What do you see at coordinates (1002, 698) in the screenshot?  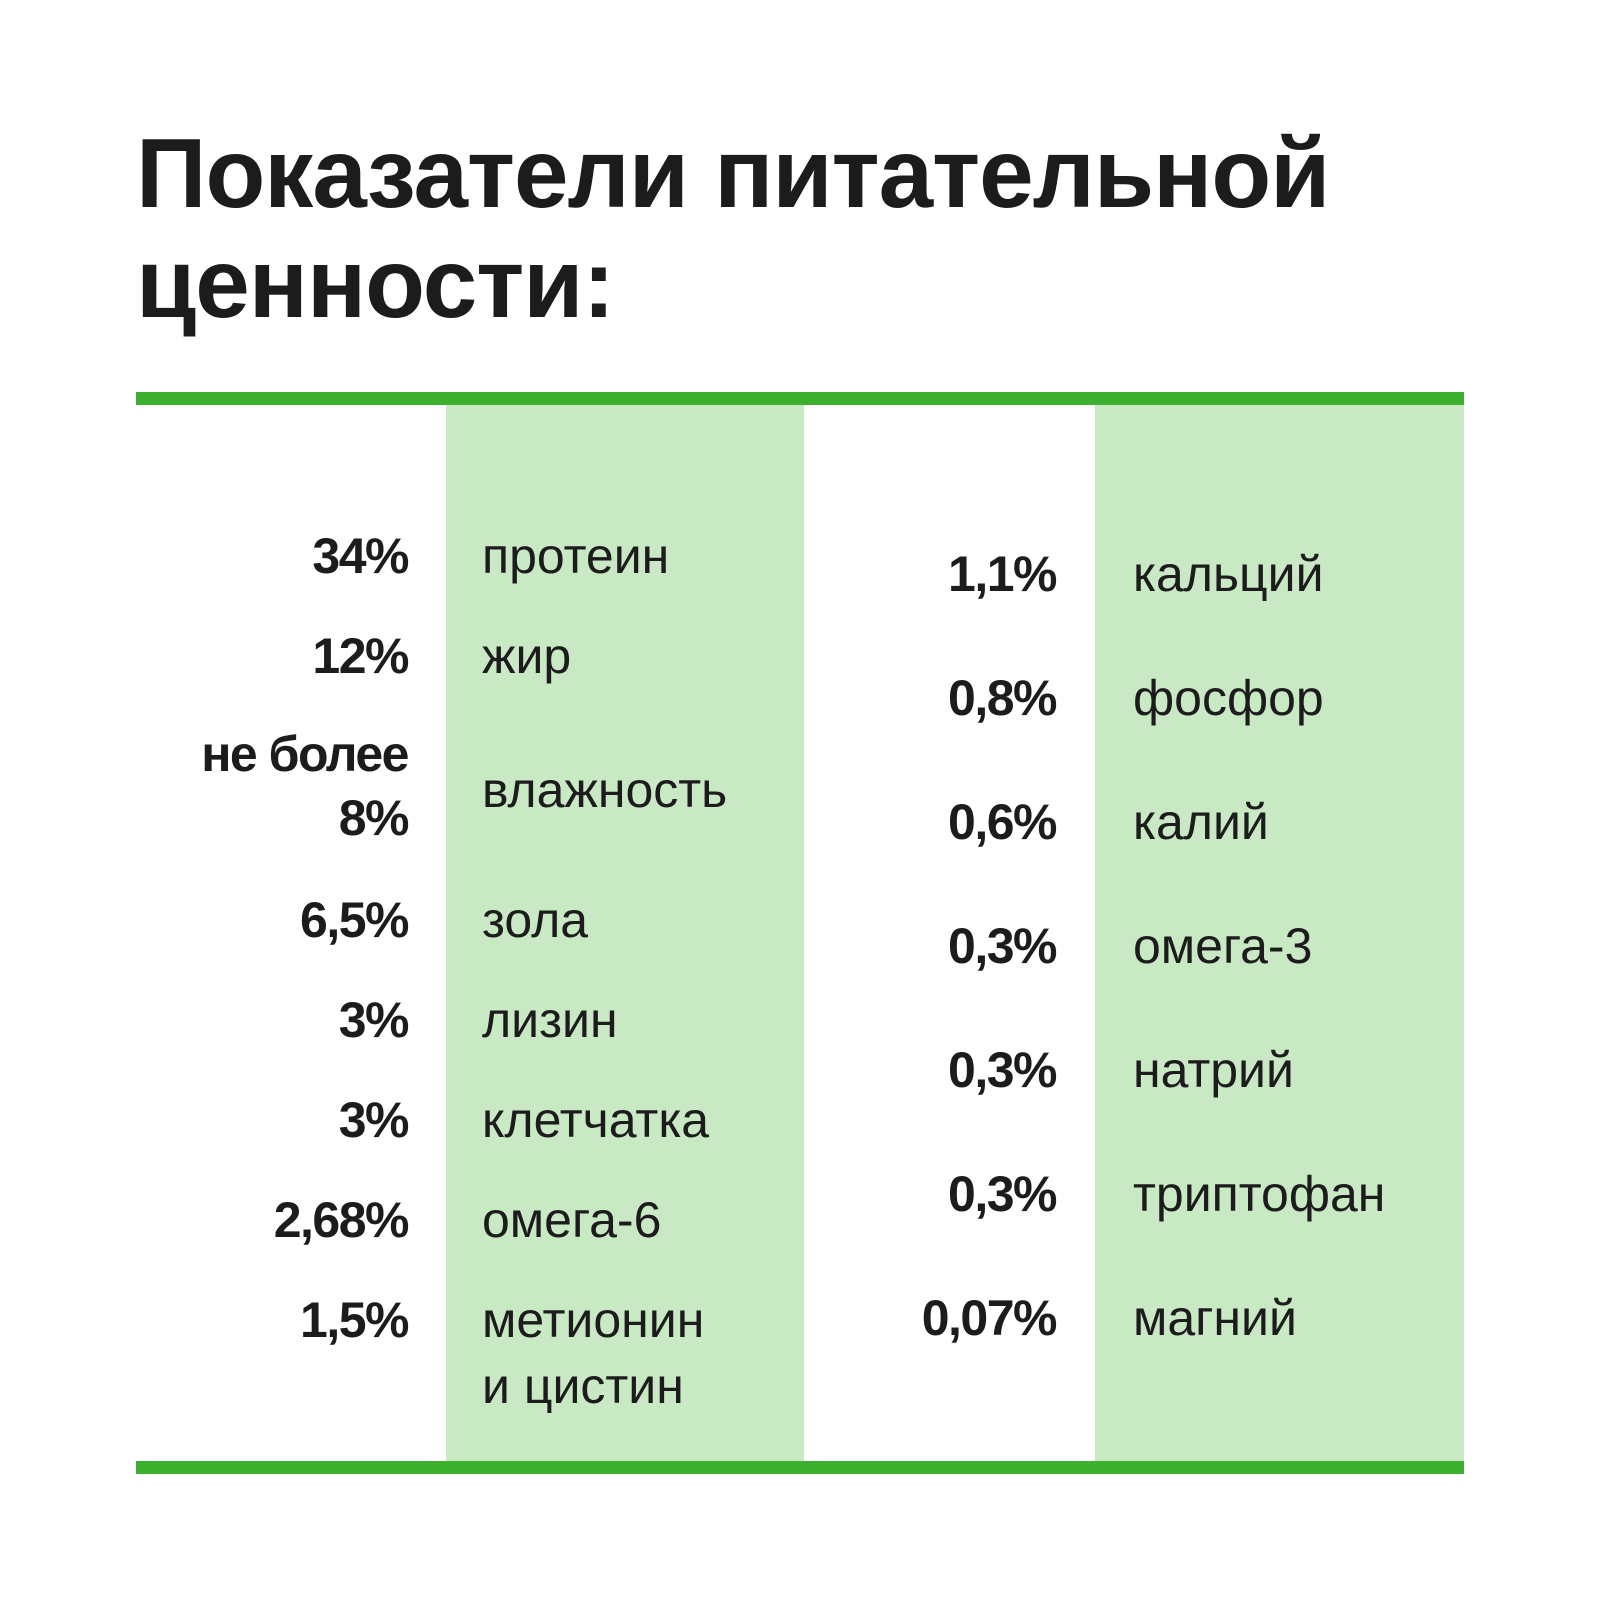 I see `nutrient-value: 0,8%` at bounding box center [1002, 698].